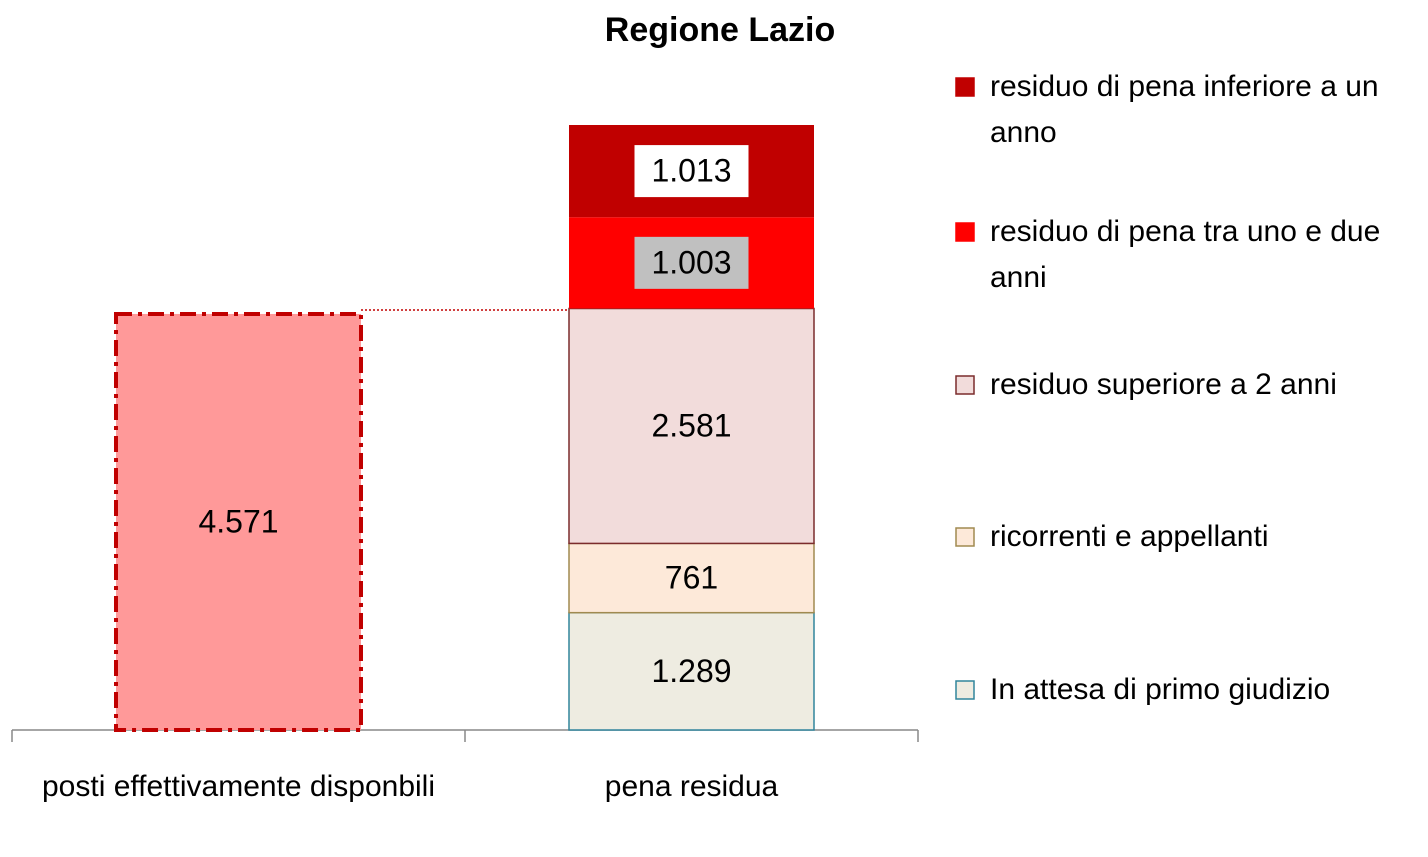 Image resolution: width=1428 pixels, height=857 pixels. Describe the element at coordinates (1185, 254) in the screenshot. I see `legend-label: residuo di pena tra uno e due anni` at that location.